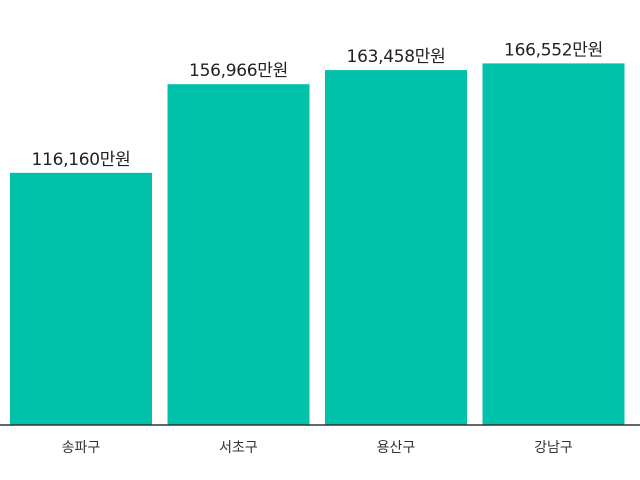 This screenshot has height=480, width=640. Describe the element at coordinates (81, 160) in the screenshot. I see `data-label-1: 116,160만원` at that location.